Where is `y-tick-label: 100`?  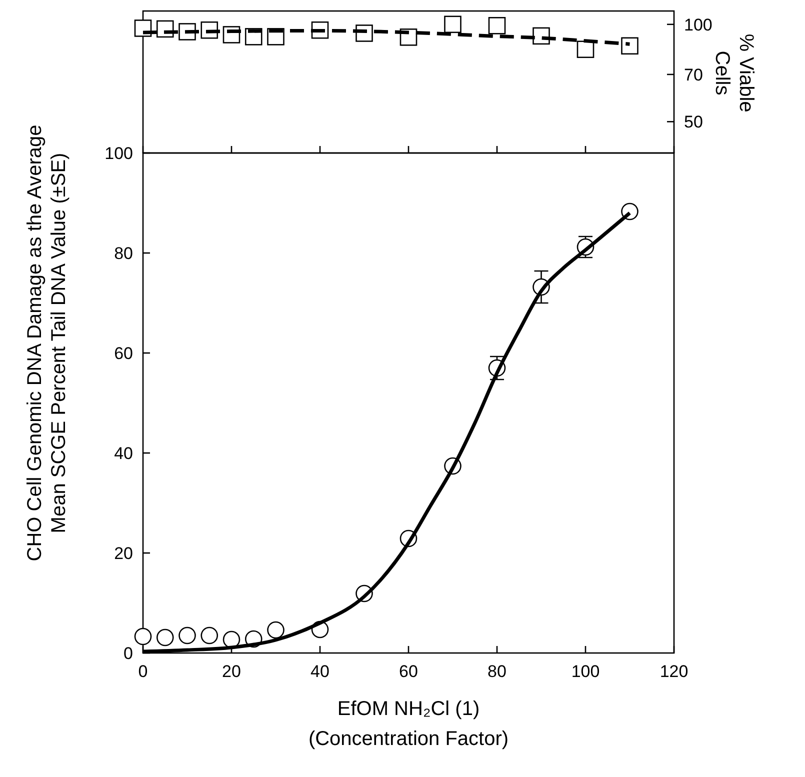 y-tick-label: 100 is located at coordinates (118, 153).